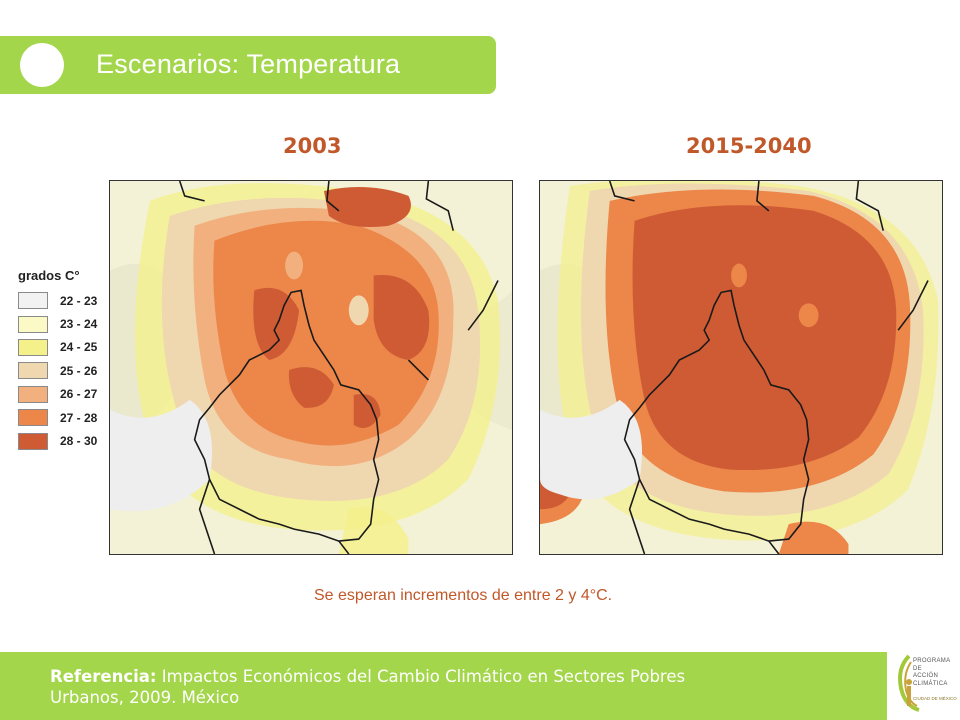 This screenshot has width=960, height=720. What do you see at coordinates (103, 676) in the screenshot?
I see `reference-label: Referencia:` at bounding box center [103, 676].